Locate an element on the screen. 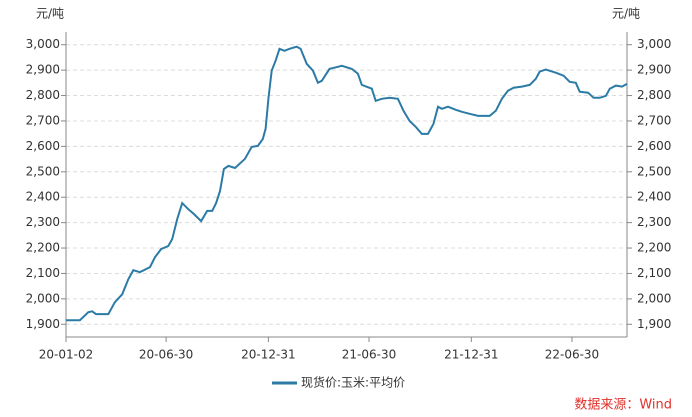  y2-tick-label: 2,100 is located at coordinates (654, 273).